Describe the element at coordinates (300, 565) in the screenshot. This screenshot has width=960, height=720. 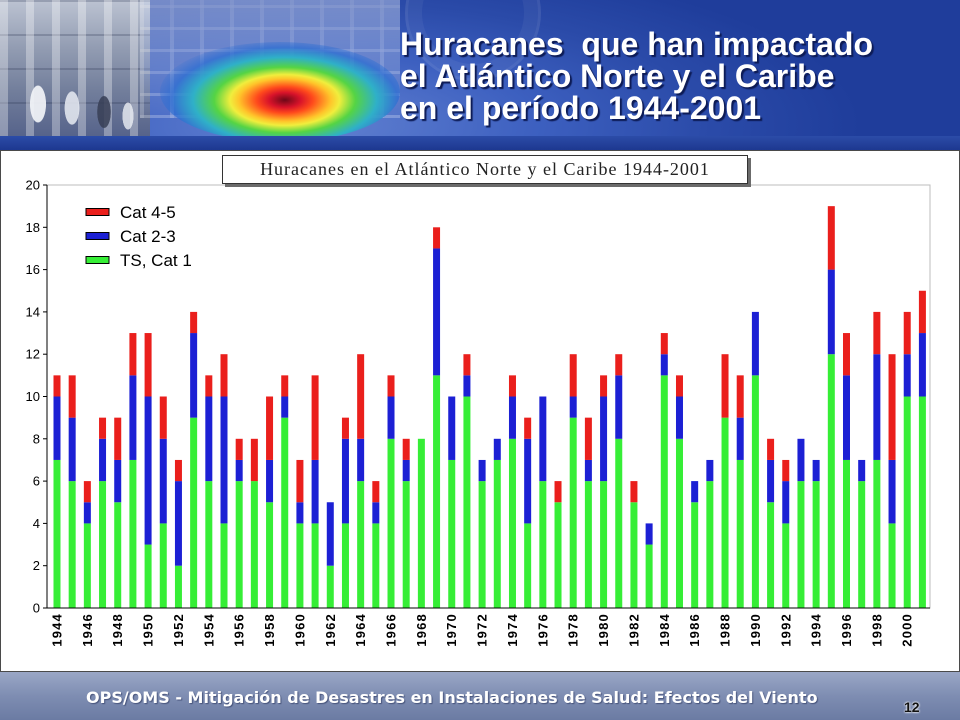
I see `bar-ts-cat-1-1960` at that location.